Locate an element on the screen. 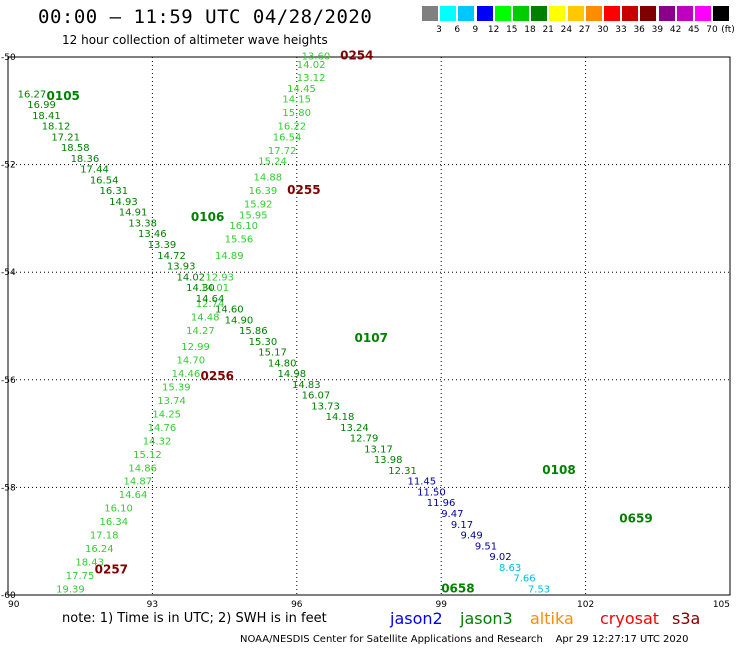 This screenshot has width=740, height=650. wave-height-value: 14.45 is located at coordinates (301, 89).